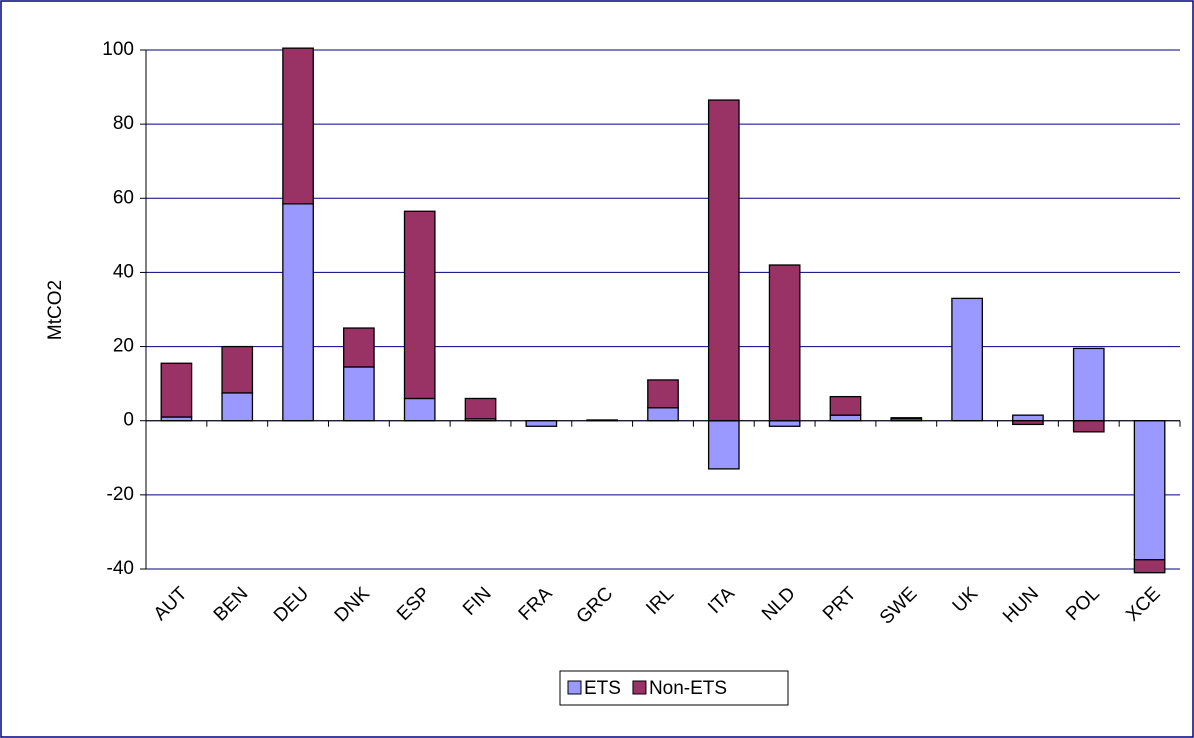 This screenshot has height=738, width=1194. What do you see at coordinates (120, 568) in the screenshot?
I see `y-tick-label: -40` at bounding box center [120, 568].